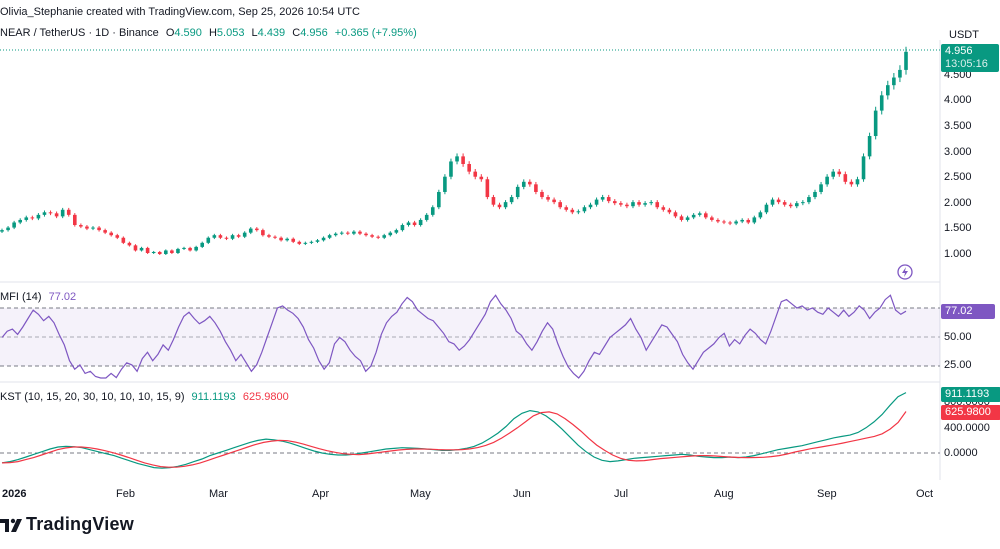 This screenshot has width=1000, height=549. What do you see at coordinates (522, 494) in the screenshot?
I see `time-axis-label: Jun` at bounding box center [522, 494].